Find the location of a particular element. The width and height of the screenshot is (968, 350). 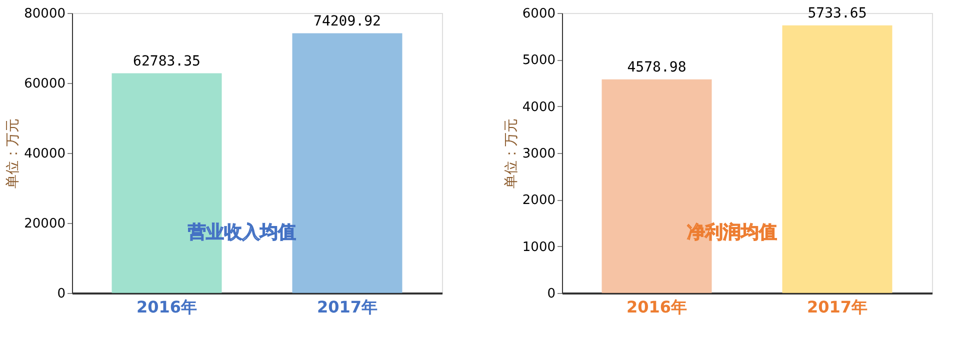

data-label: 74209.92 is located at coordinates (347, 21).